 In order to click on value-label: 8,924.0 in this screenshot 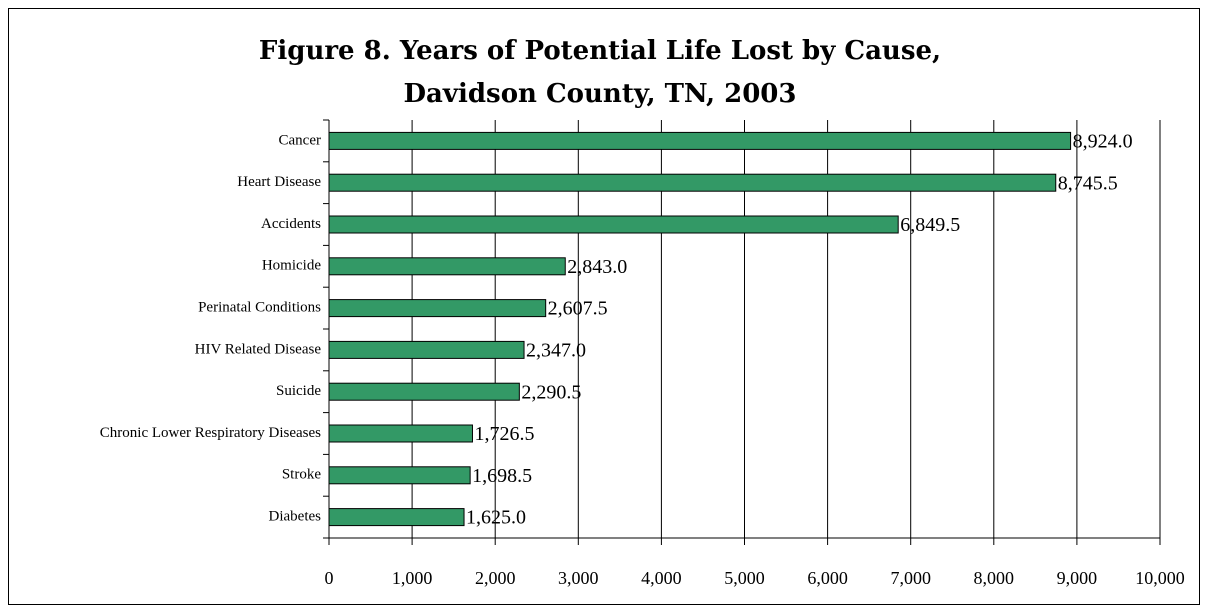, I will do `click(1103, 141)`.